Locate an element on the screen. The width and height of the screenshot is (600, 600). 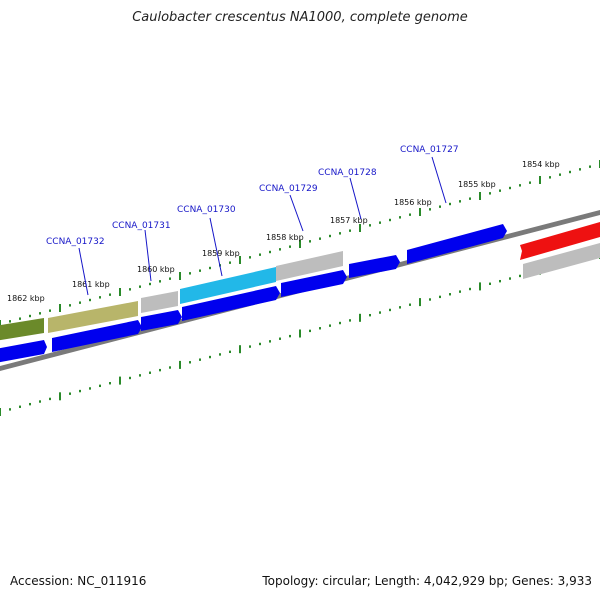
gene-label: CCNA_01728 is located at coordinates (347, 173).